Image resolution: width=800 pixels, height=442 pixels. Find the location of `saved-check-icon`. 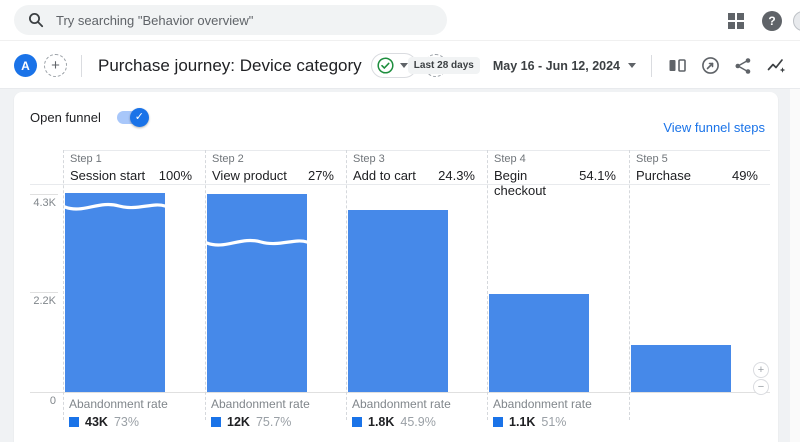

saved-check-icon is located at coordinates (385, 65).